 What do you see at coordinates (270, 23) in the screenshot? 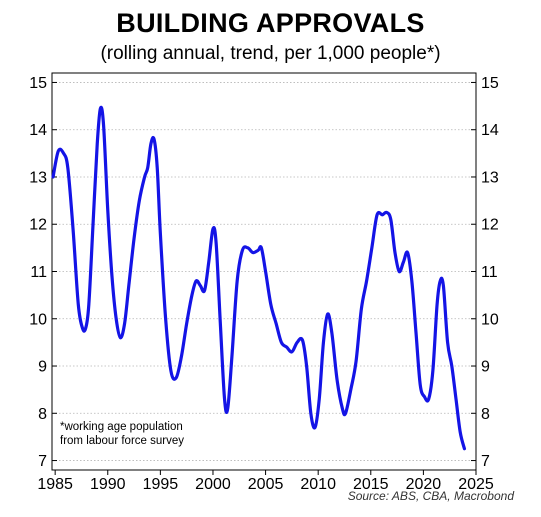
I see `chart-title: BUILDING APPROVALS` at bounding box center [270, 23].